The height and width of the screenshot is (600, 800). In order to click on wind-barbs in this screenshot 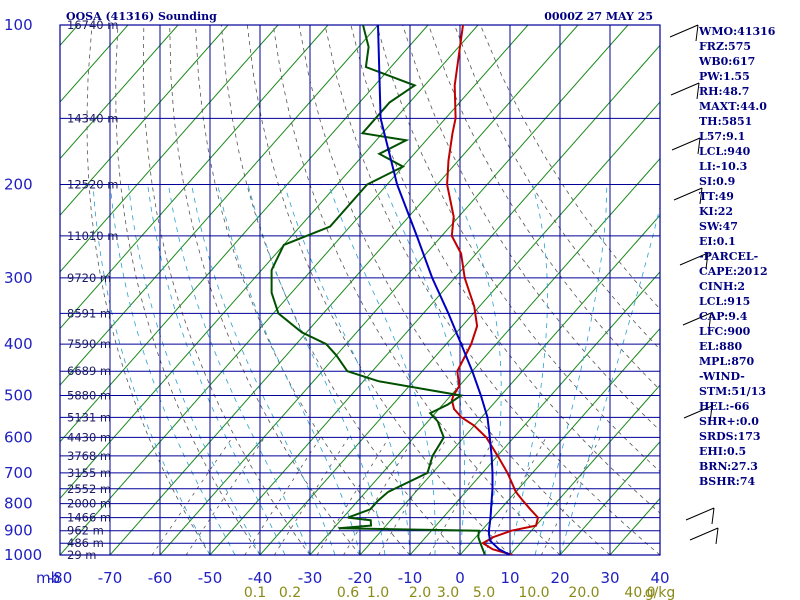, I will do `click(694, 284)`.